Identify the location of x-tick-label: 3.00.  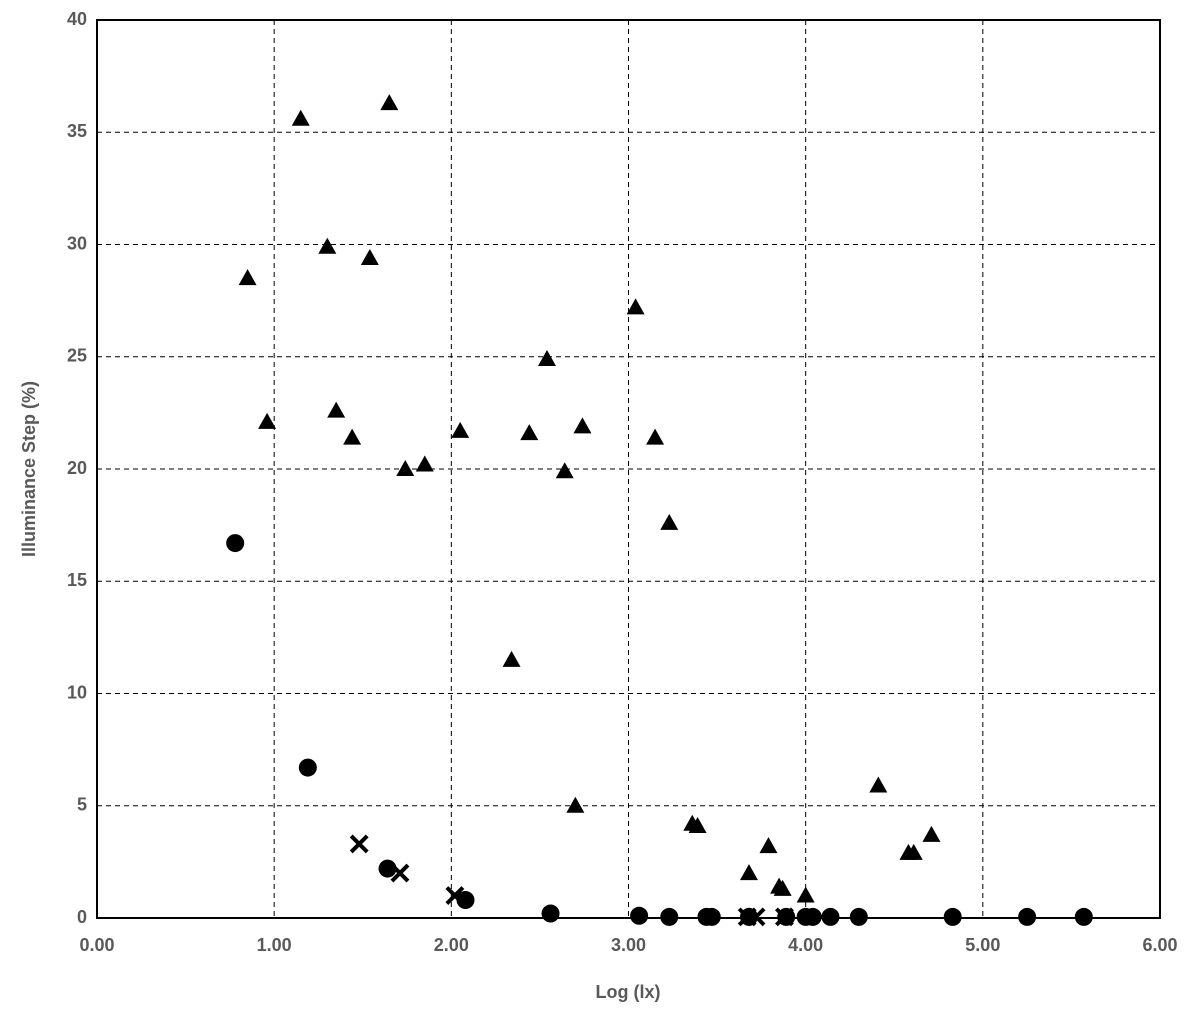
(628, 945).